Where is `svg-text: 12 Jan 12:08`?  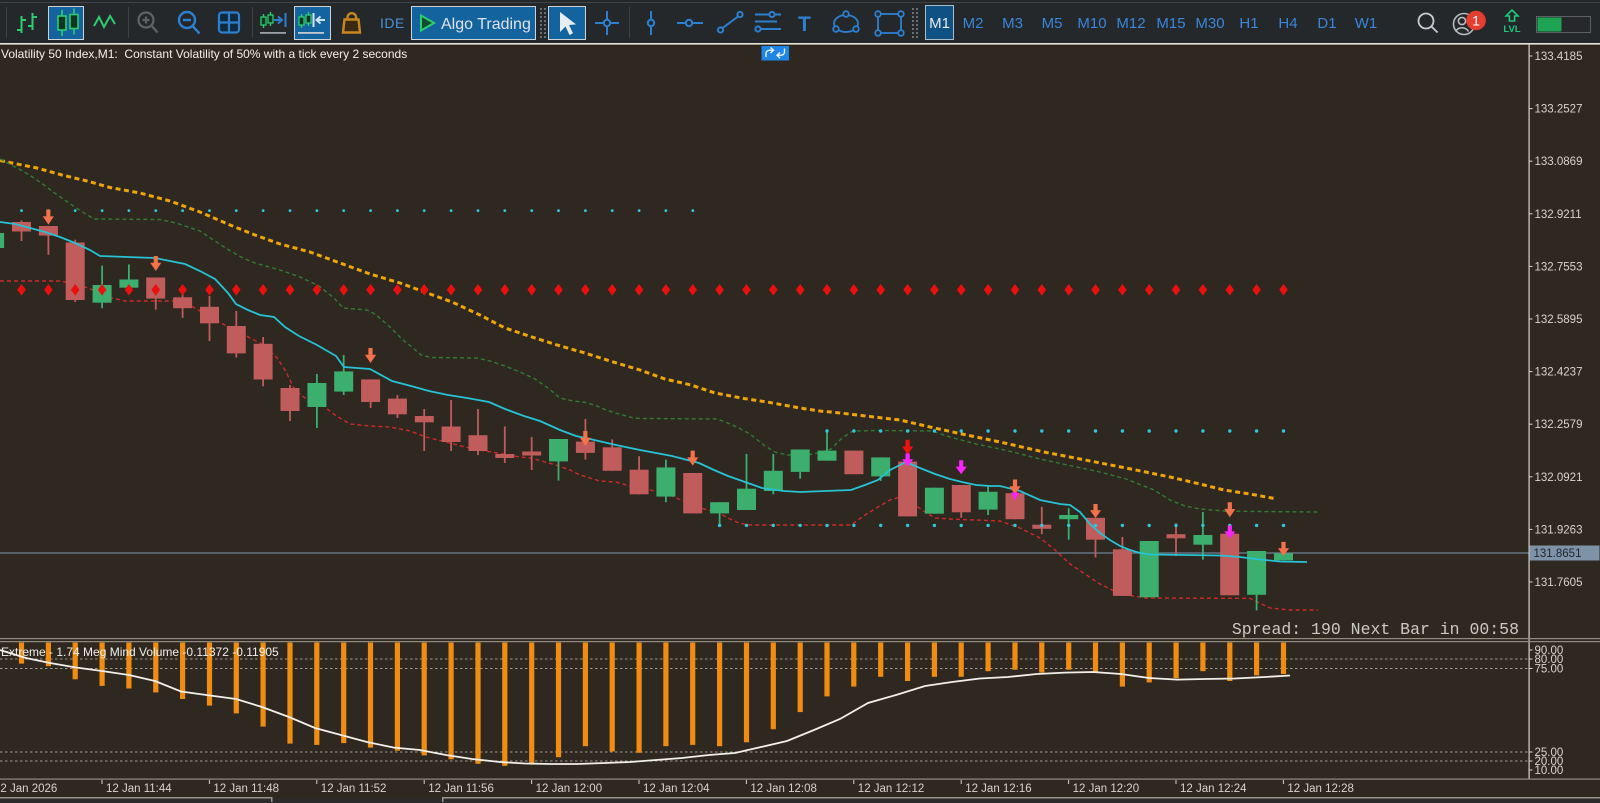 svg-text: 12 Jan 12:08 is located at coordinates (783, 789).